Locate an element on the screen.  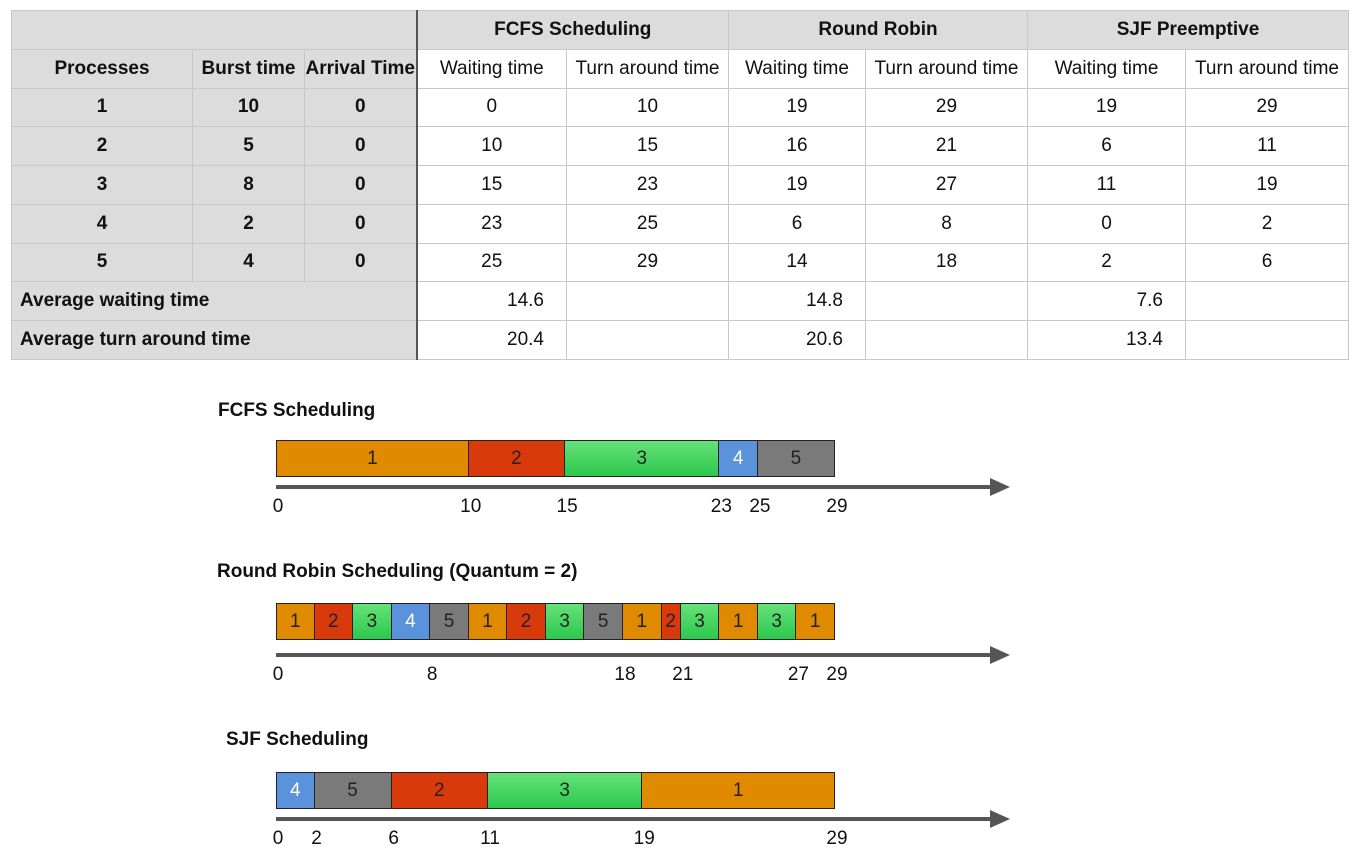
cell-fcfs-waiting: 25 is located at coordinates (491, 262).